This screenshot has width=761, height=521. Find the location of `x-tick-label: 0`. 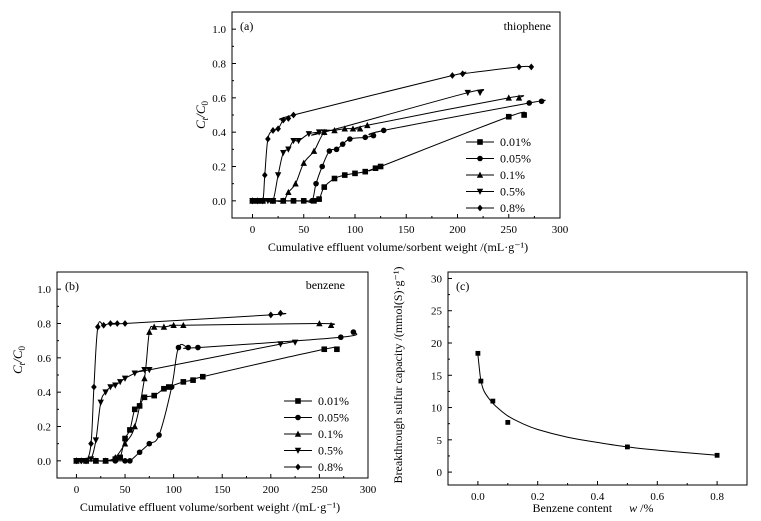

x-tick-label: 0 is located at coordinates (253, 230).